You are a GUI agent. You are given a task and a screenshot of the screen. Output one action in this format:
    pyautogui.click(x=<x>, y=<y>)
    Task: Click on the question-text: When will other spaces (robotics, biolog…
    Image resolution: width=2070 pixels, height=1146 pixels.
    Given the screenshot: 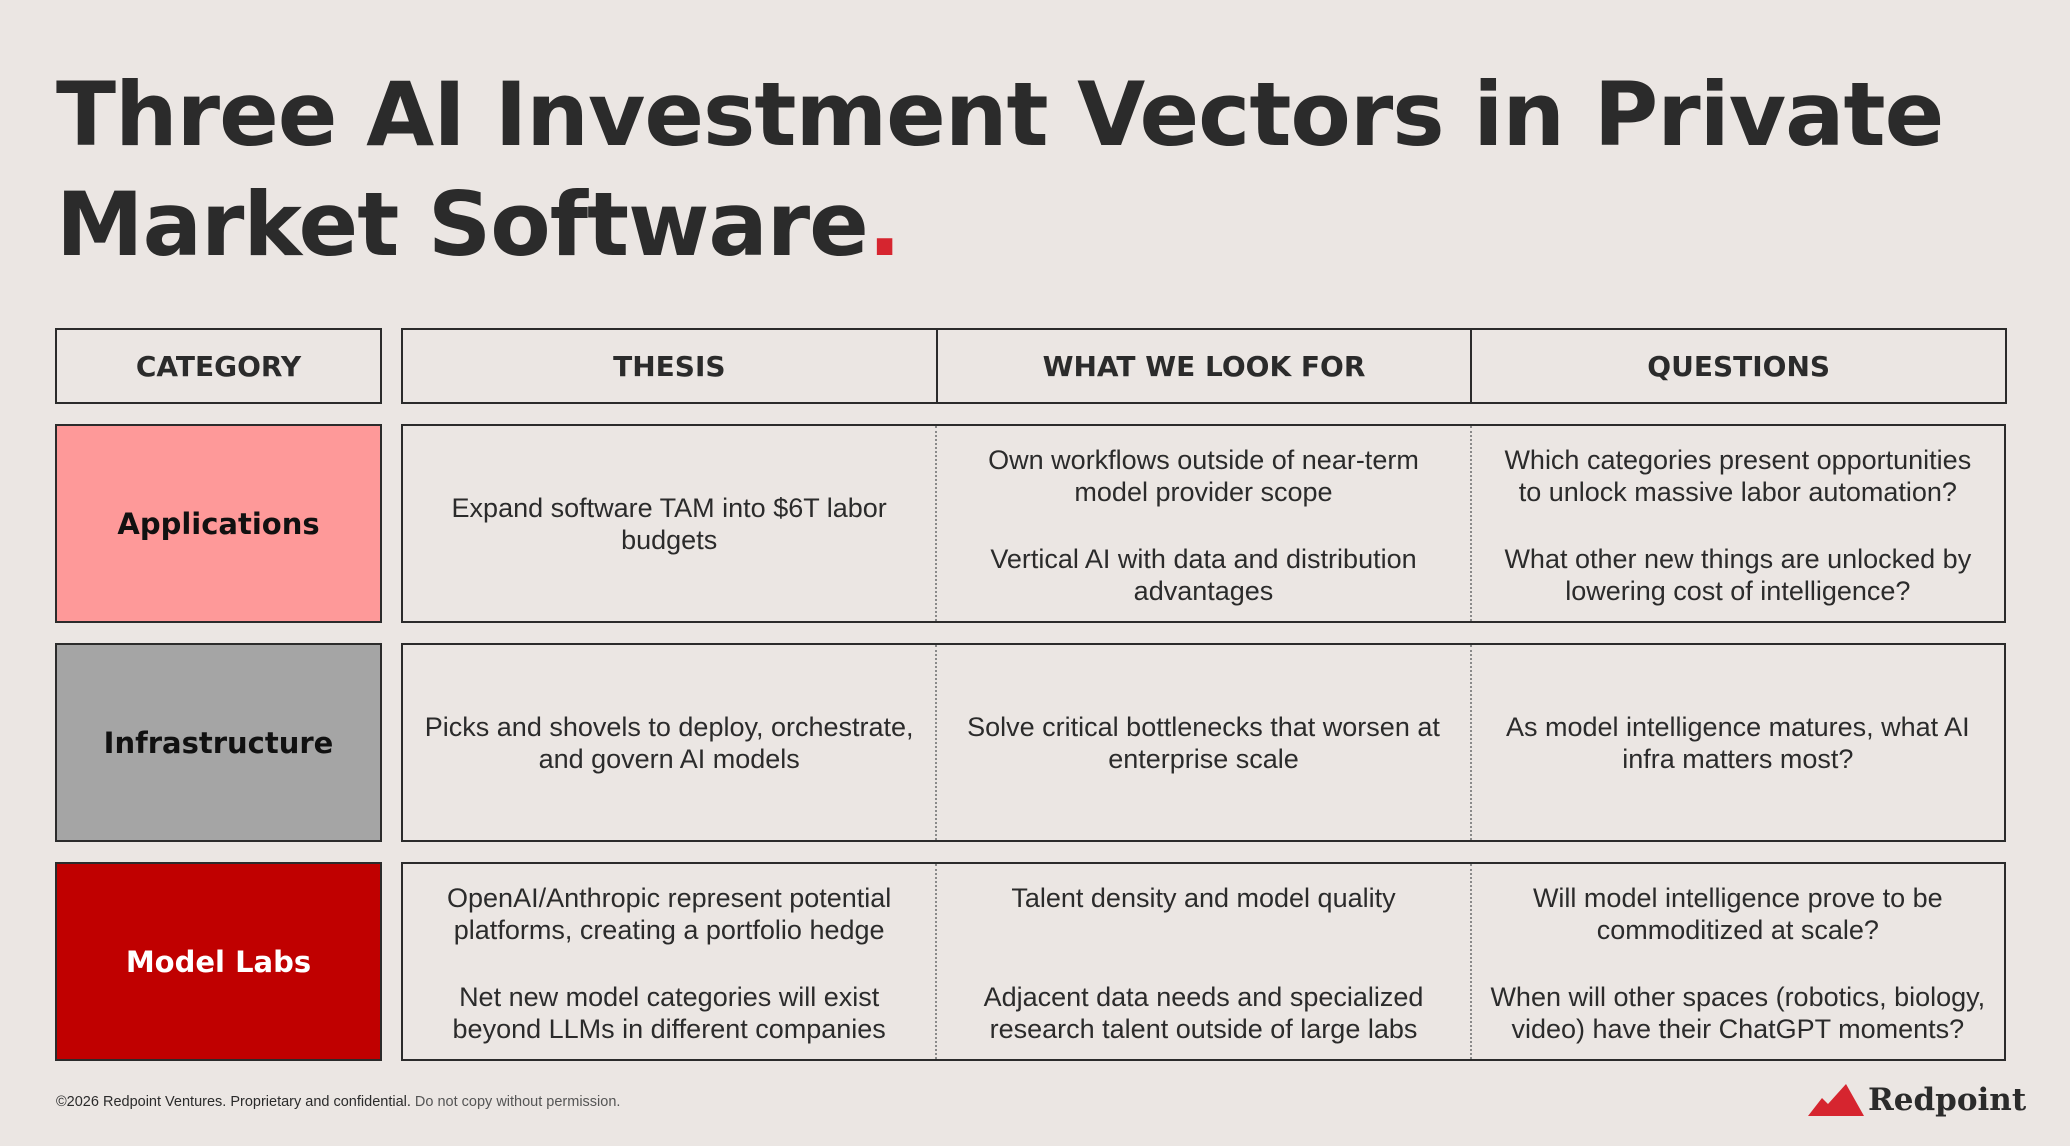 What is the action you would take?
    pyautogui.click(x=1738, y=1013)
    